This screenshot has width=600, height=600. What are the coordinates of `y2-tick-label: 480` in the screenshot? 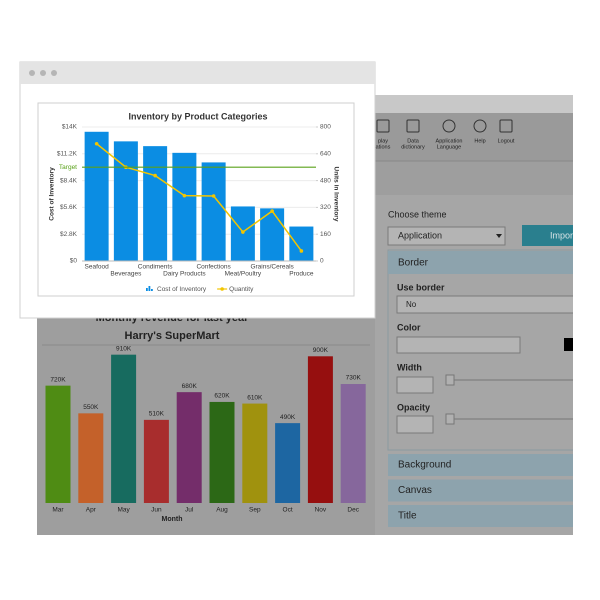 It's located at (325, 180).